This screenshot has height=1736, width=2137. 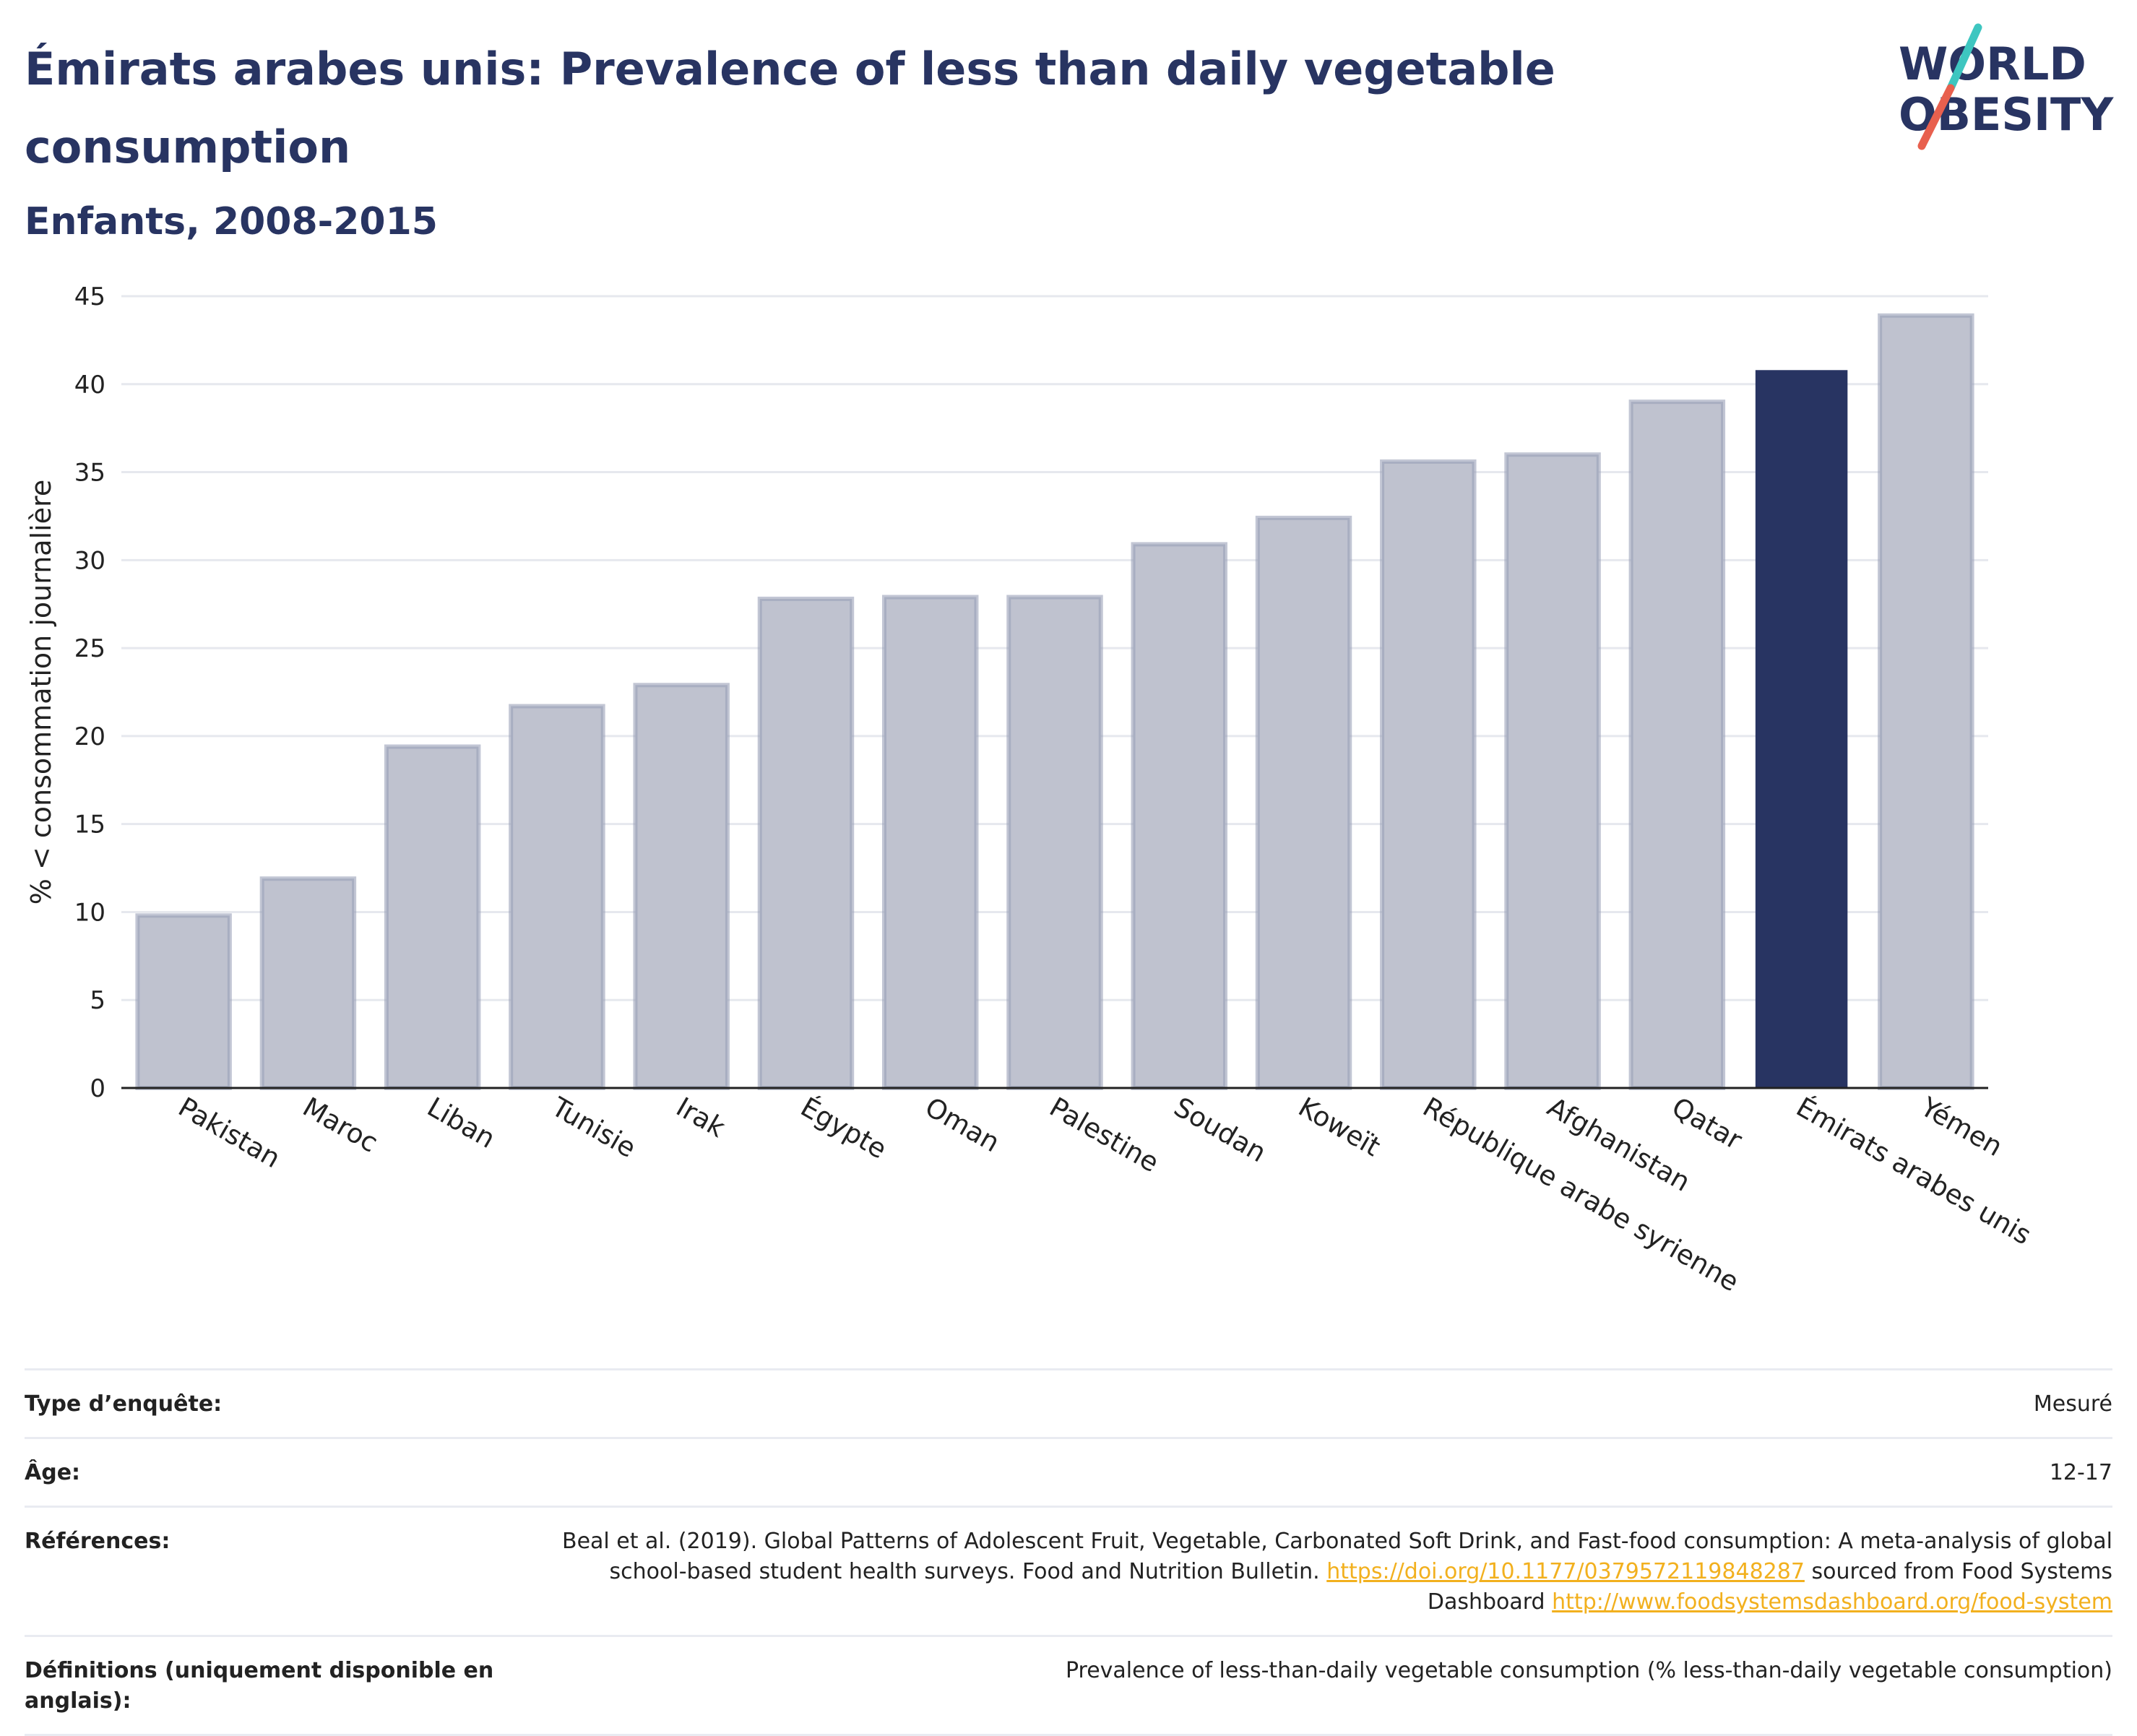 I want to click on survey-type-label: Type d’enquête:, so click(x=124, y=1404).